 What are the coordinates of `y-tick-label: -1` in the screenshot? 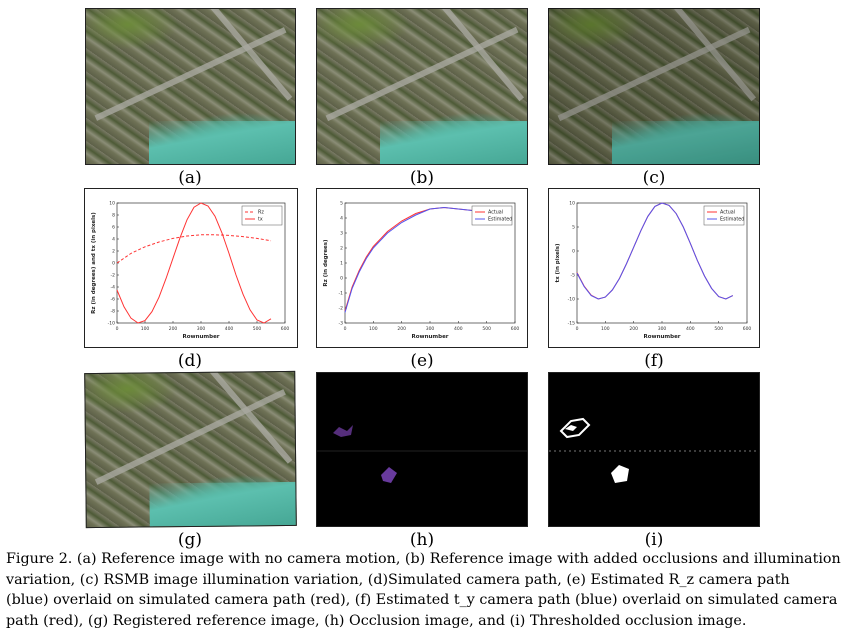 It's located at (341, 294).